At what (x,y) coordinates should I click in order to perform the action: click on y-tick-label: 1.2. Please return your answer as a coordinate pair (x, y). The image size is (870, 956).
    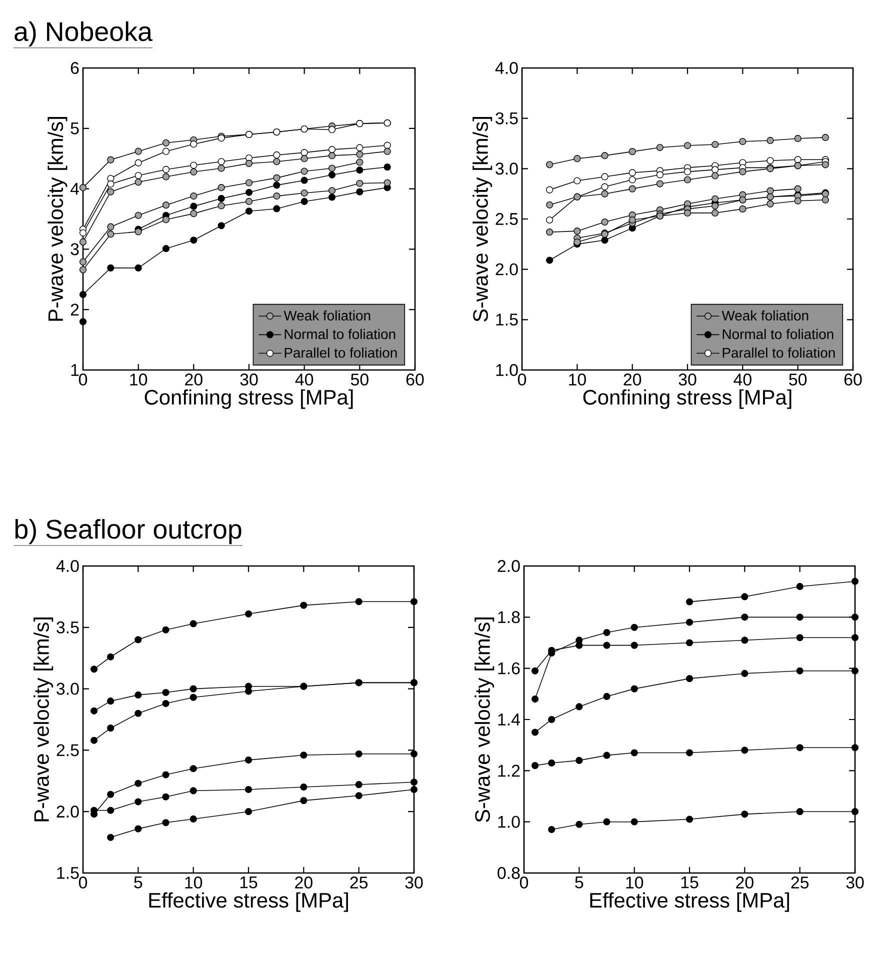
    Looking at the image, I should click on (509, 770).